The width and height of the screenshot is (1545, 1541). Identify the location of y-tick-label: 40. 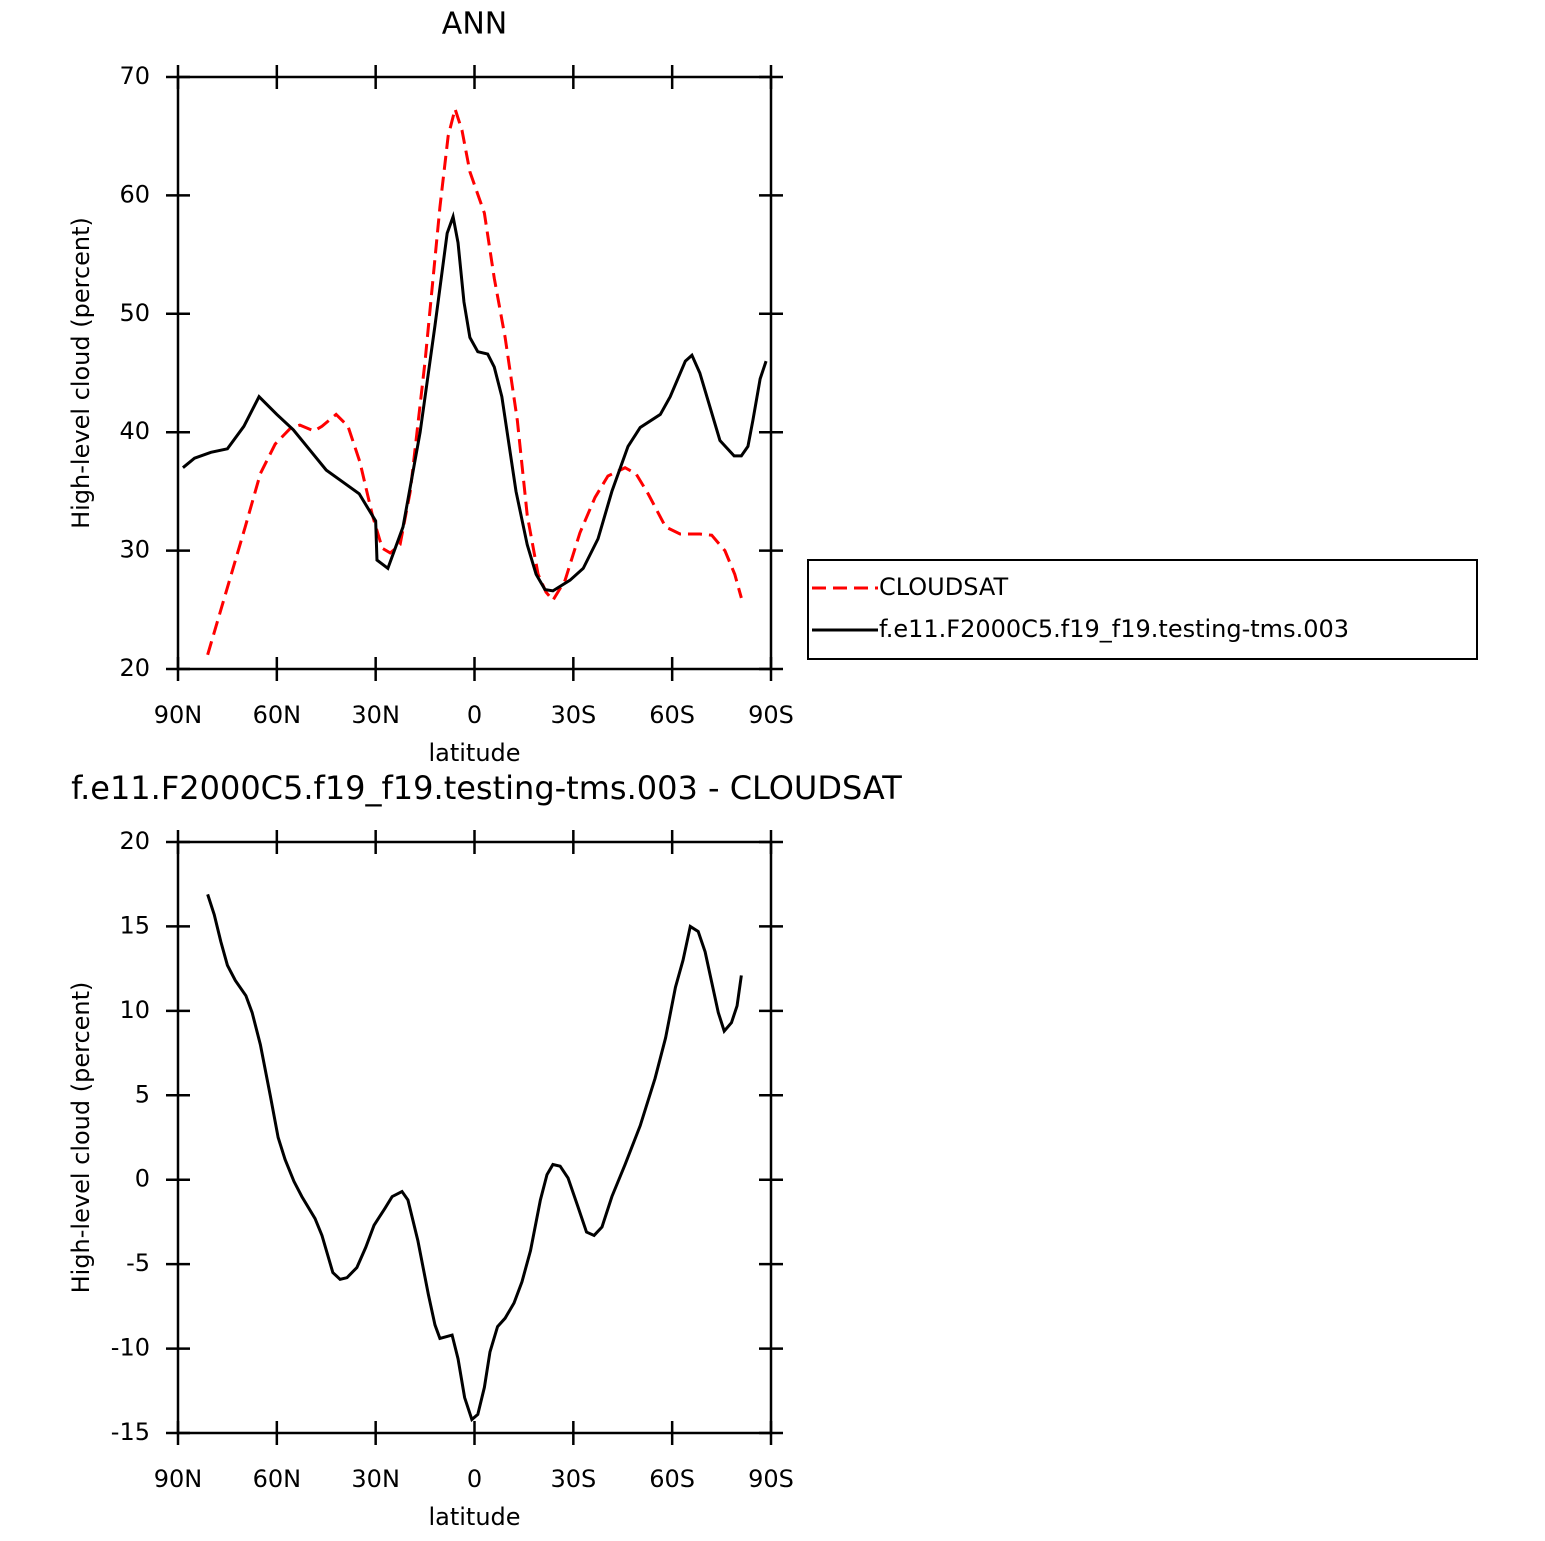
(134, 431).